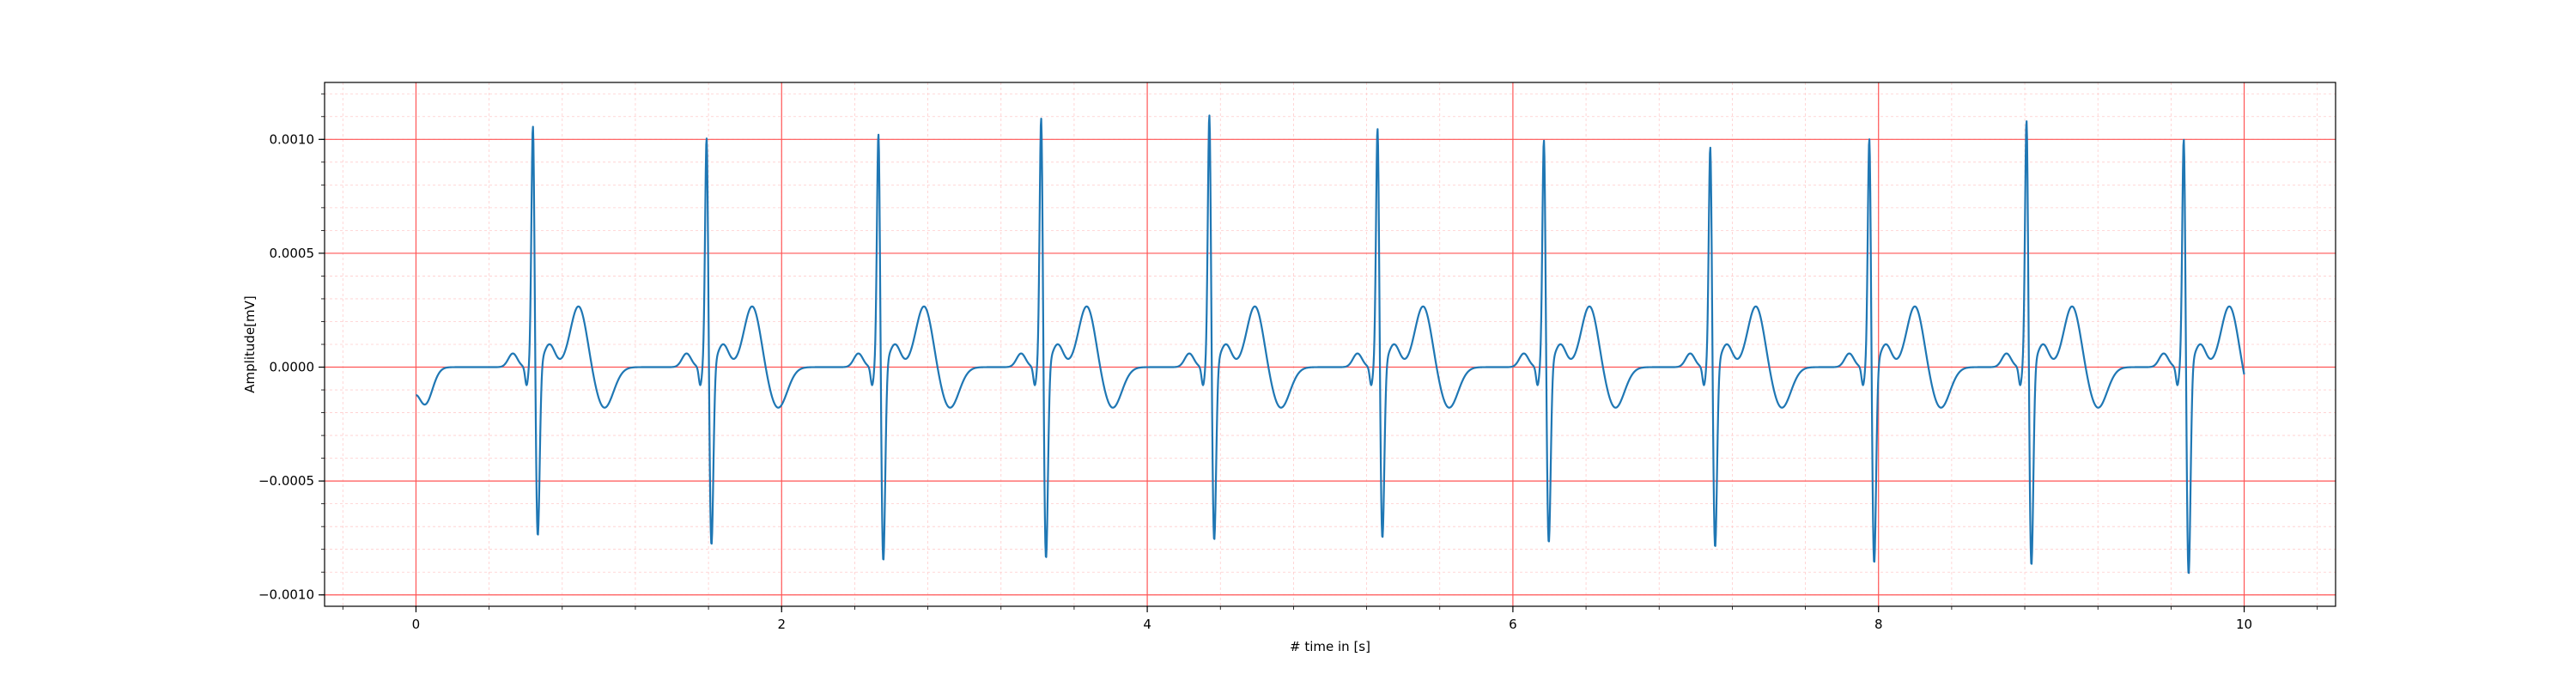 This screenshot has height=687, width=2576. What do you see at coordinates (250, 343) in the screenshot?
I see `y-axis-label: Amplitude[mV]` at bounding box center [250, 343].